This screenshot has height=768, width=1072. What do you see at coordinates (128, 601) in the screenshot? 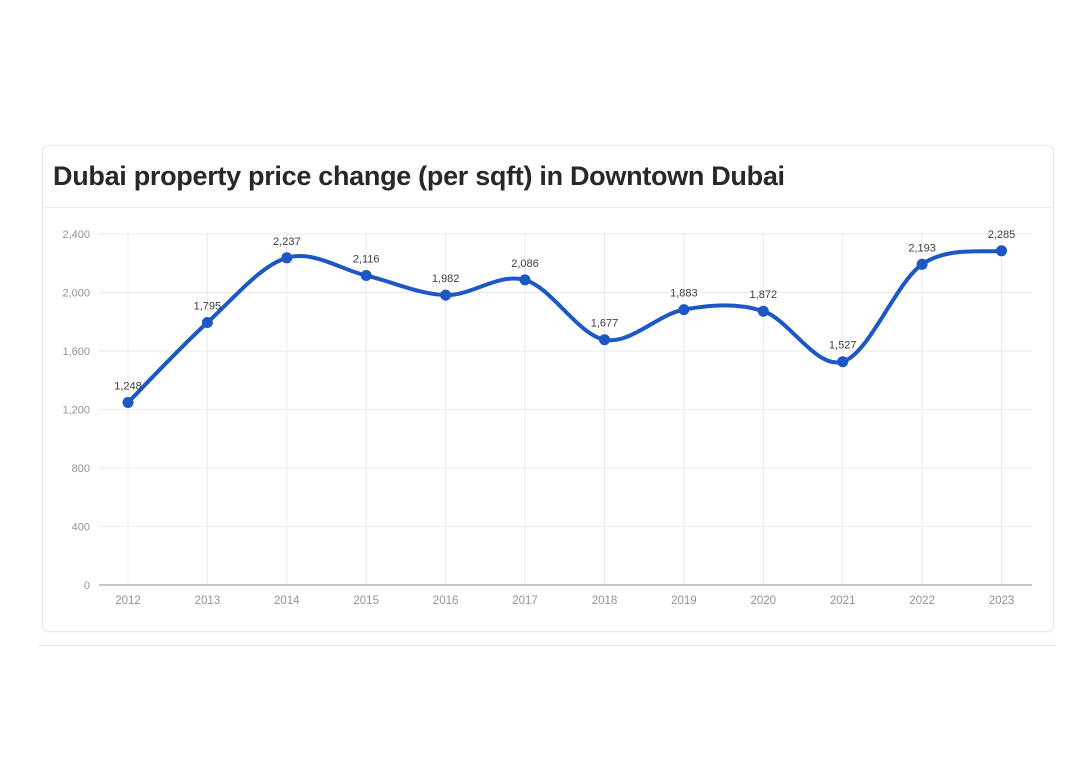
I see `x-tick-label: 2012` at bounding box center [128, 601].